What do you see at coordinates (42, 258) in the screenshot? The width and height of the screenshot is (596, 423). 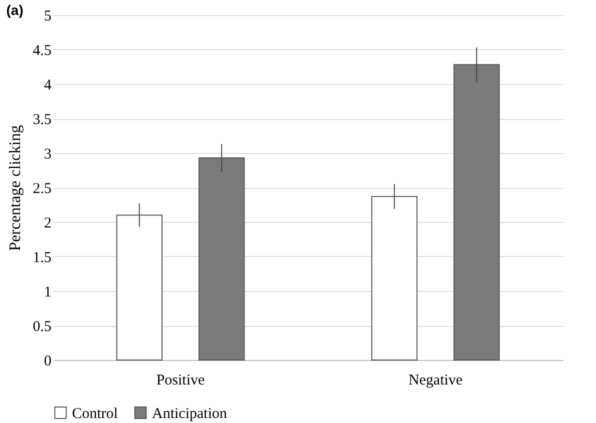 I see `y-tick-label: 1.5` at bounding box center [42, 258].